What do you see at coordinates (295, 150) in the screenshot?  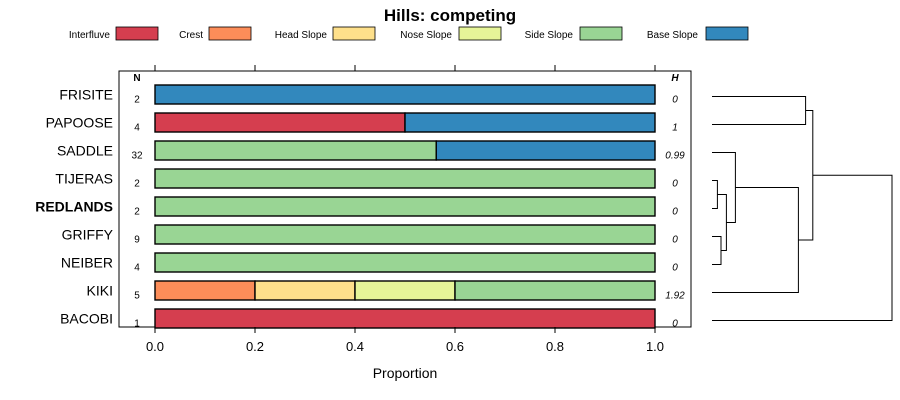 I see `bar-saddle-side-slope` at bounding box center [295, 150].